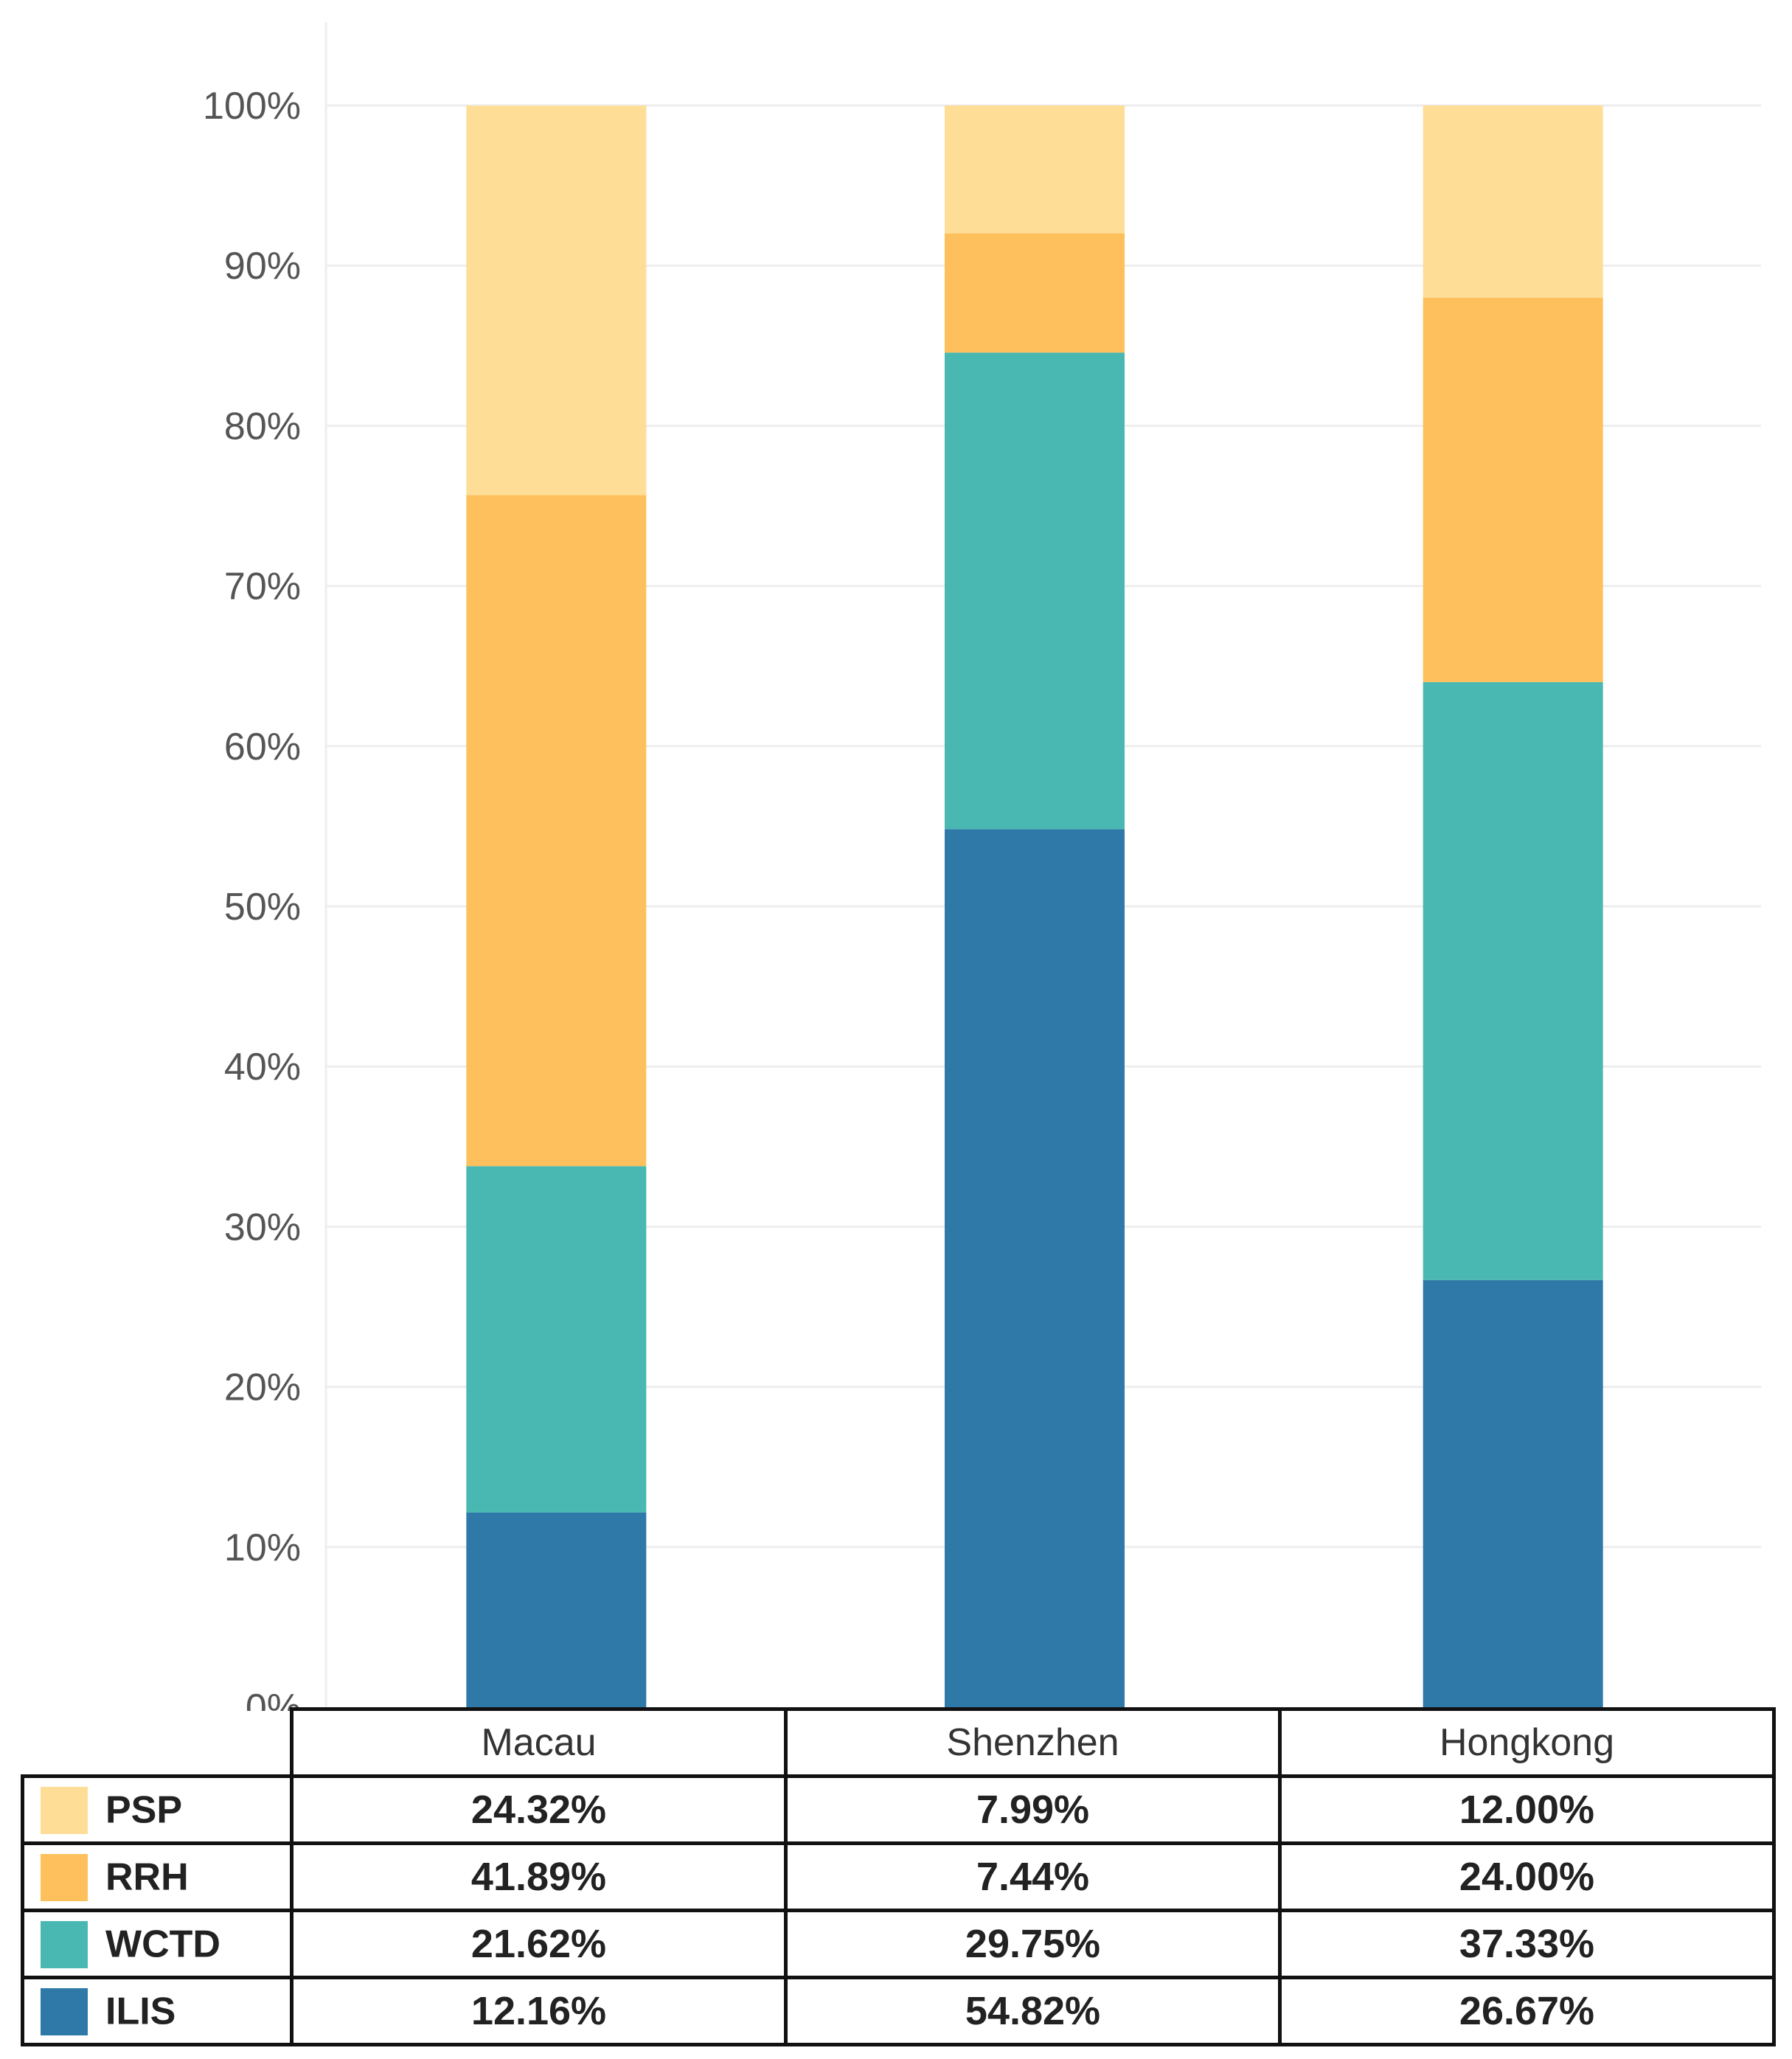  I want to click on legend-swatch-ilis, so click(64, 2011).